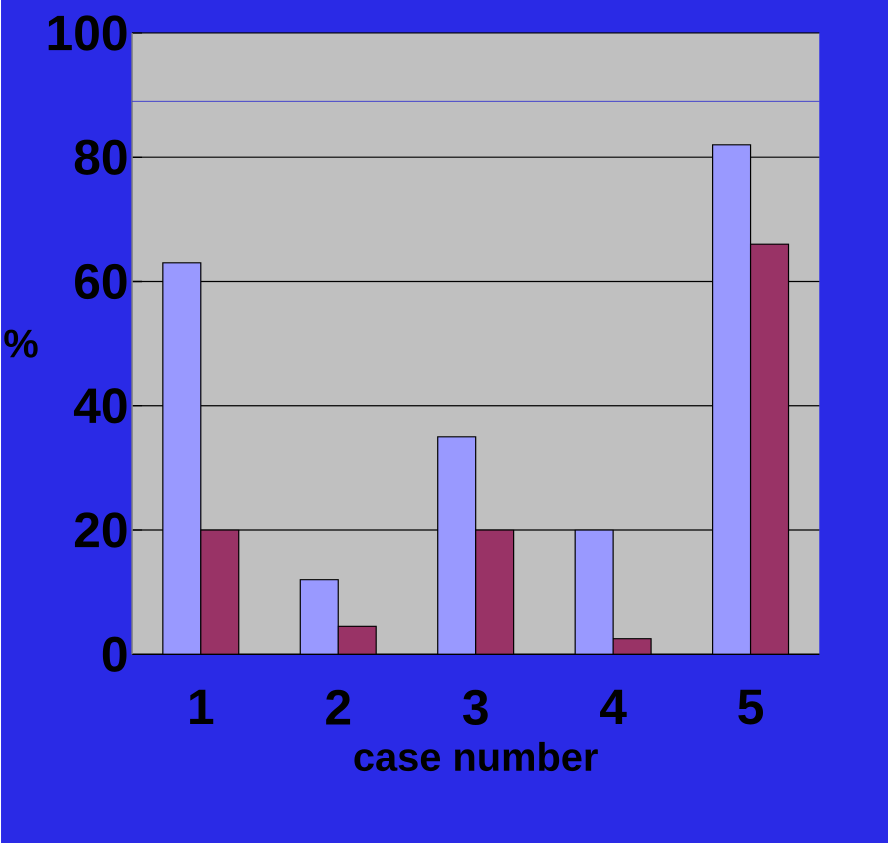  I want to click on x-tick-label: 5, so click(751, 707).